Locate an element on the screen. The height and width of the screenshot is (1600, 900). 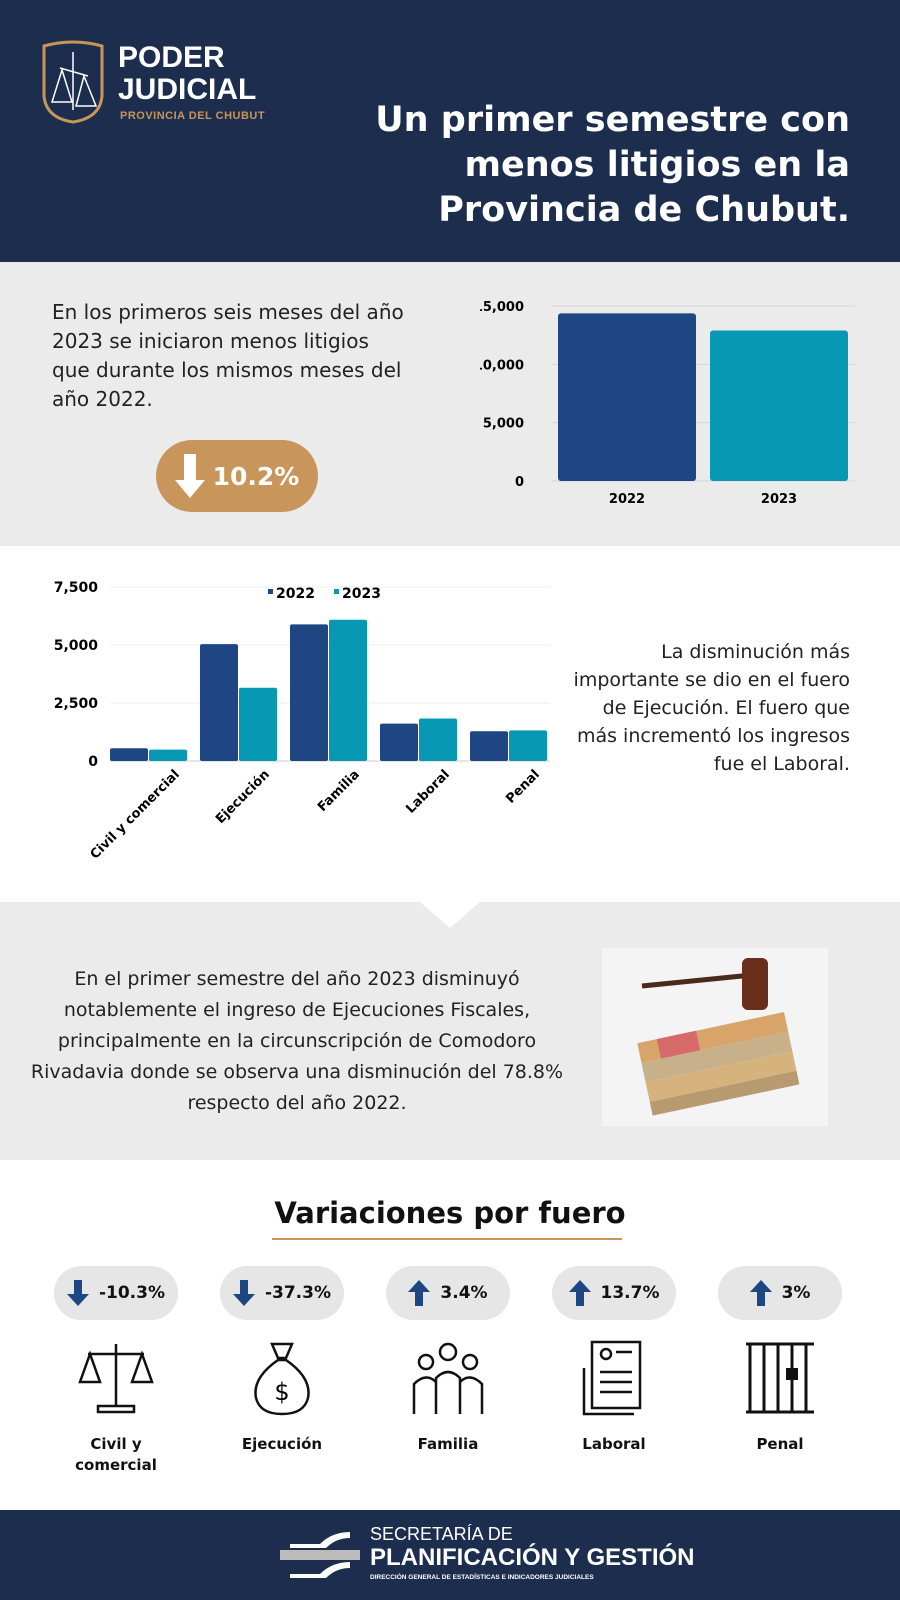
bar-2023-Penal is located at coordinates (528, 745).